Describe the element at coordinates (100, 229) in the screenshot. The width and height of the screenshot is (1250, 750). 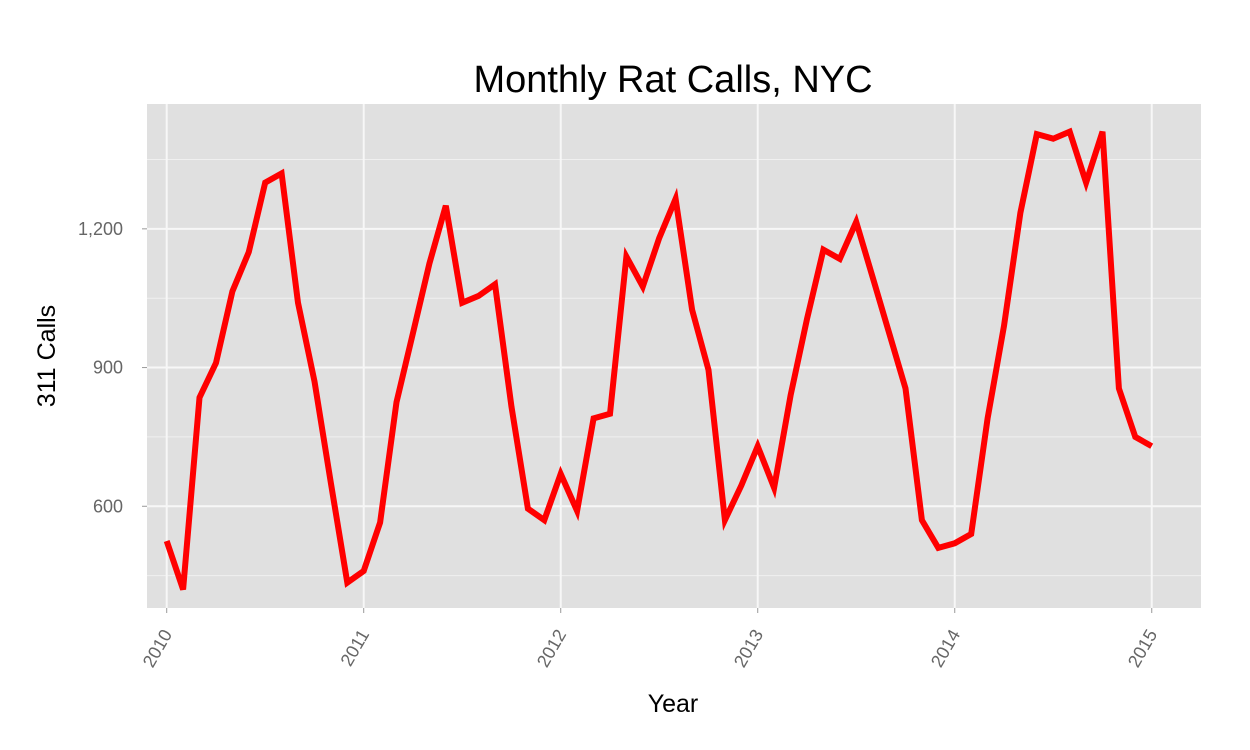
I see `y-tick-label: 1,200` at that location.